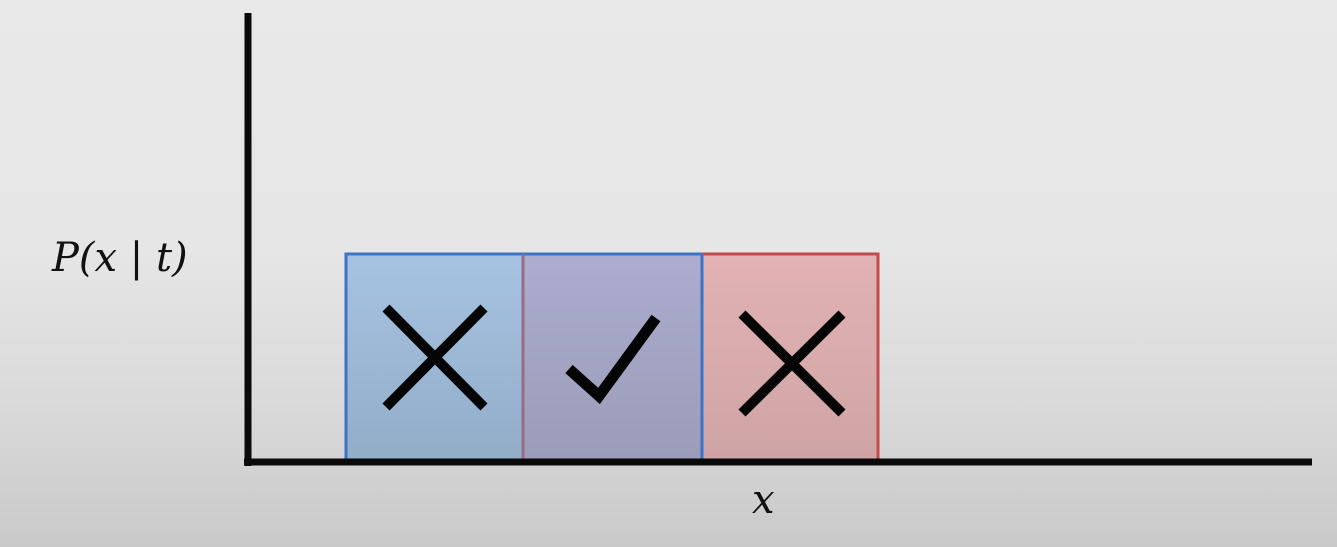  What do you see at coordinates (119, 258) in the screenshot?
I see `y-axis-label: P(x | t)` at bounding box center [119, 258].